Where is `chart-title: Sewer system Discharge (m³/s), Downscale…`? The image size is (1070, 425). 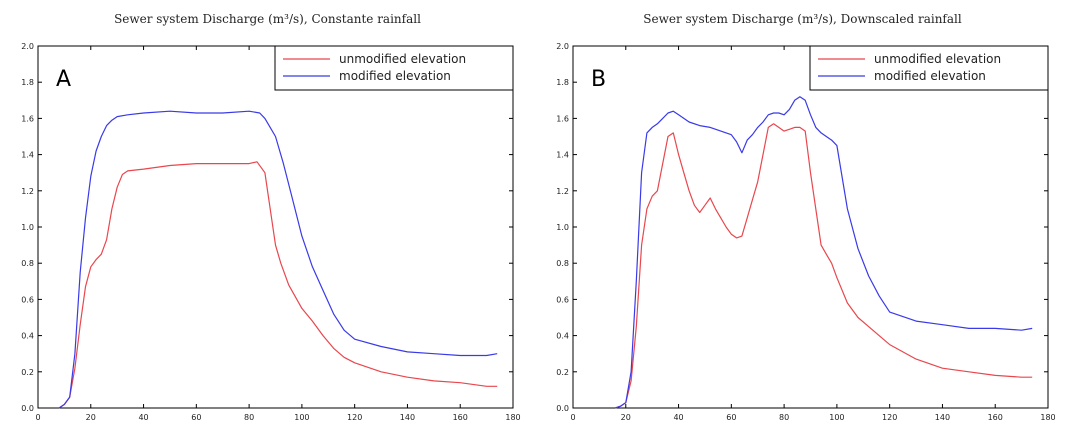
chart-title: Sewer system Discharge (m³/s), Downscale… is located at coordinates (802, 19).